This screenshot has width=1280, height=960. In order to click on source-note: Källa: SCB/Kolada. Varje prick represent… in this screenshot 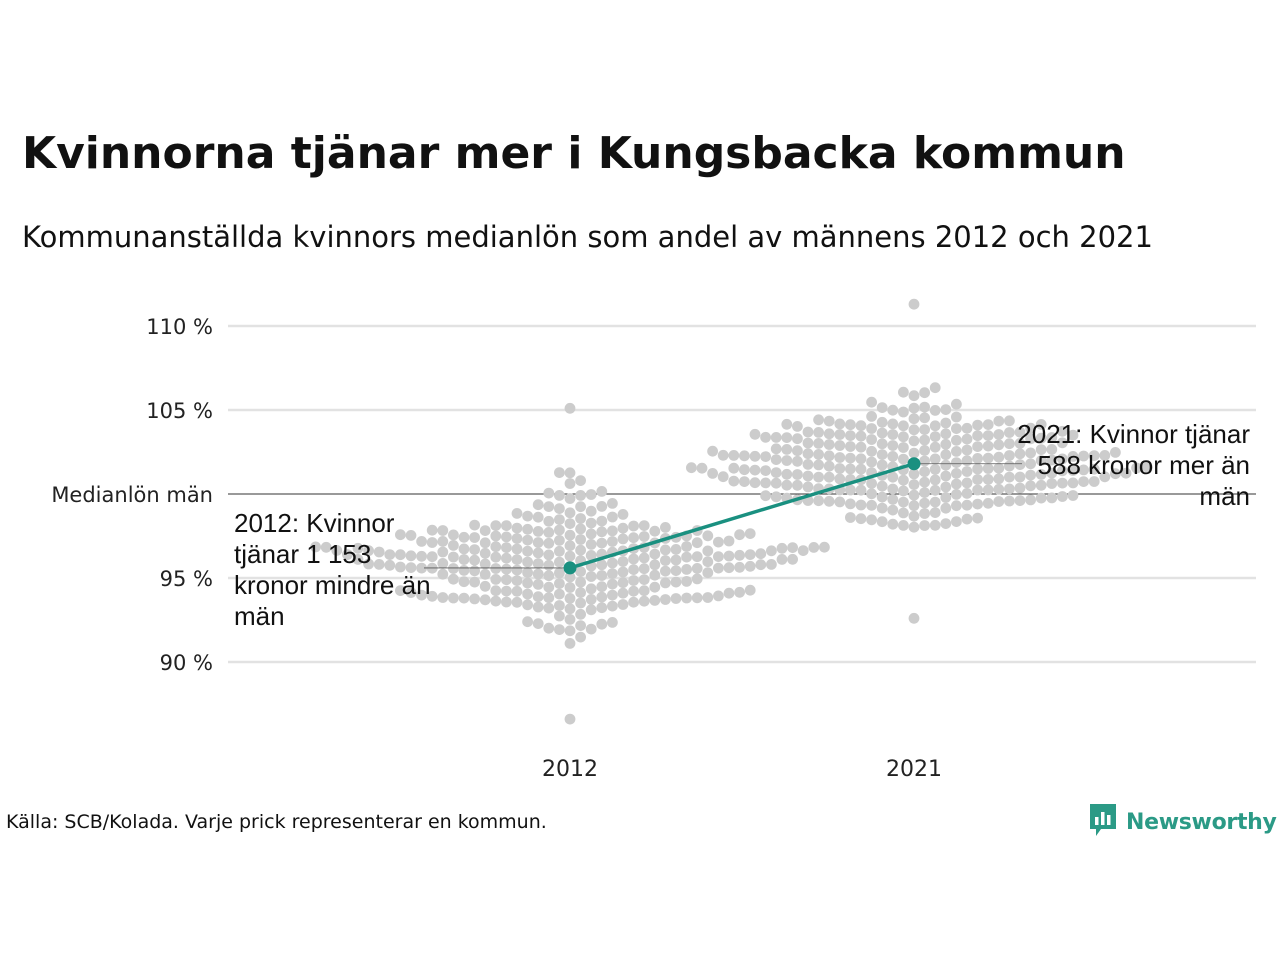, I will do `click(276, 822)`.